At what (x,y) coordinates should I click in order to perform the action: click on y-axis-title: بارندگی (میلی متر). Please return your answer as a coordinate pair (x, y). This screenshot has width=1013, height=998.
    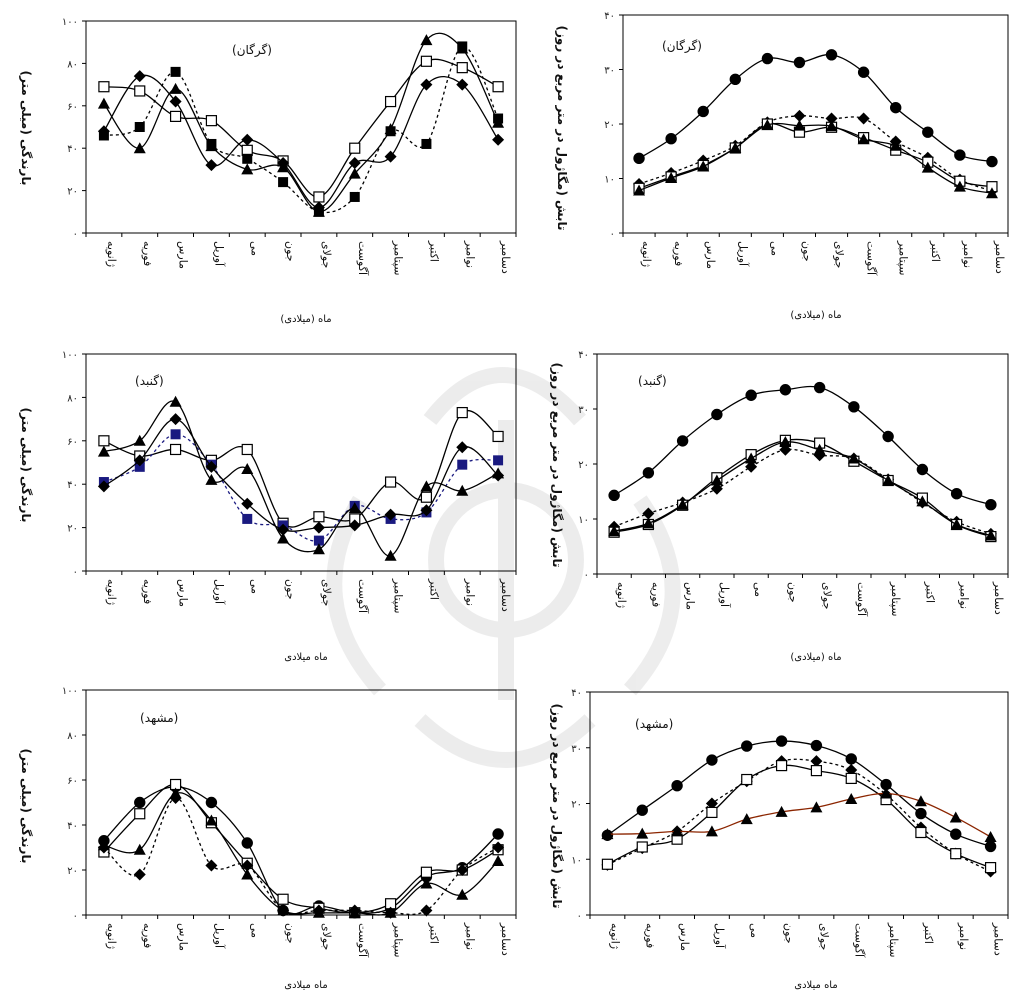
    Looking at the image, I should click on (26, 128).